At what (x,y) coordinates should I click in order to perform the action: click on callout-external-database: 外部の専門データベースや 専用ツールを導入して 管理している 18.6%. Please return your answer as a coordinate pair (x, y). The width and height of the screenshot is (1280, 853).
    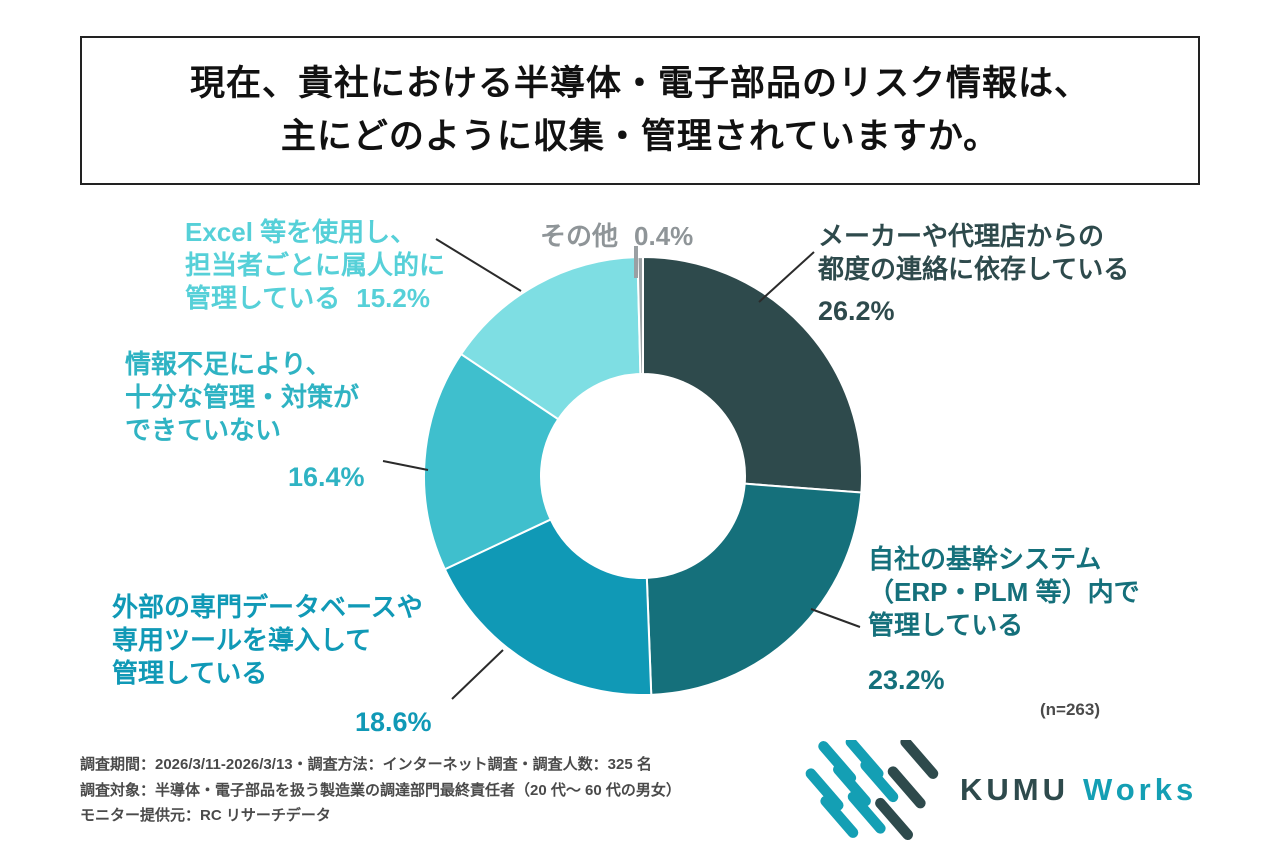
    Looking at the image, I should click on (272, 665).